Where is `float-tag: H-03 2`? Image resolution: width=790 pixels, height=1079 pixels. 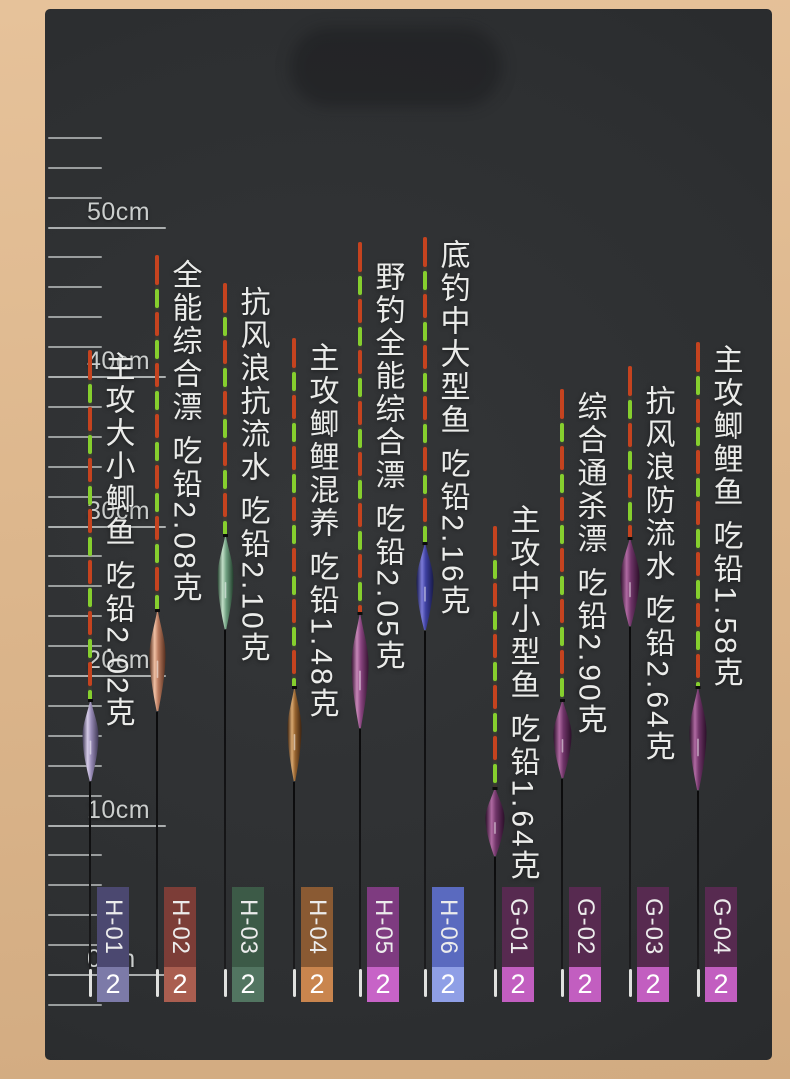
float-tag: H-03 2 is located at coordinates (248, 944).